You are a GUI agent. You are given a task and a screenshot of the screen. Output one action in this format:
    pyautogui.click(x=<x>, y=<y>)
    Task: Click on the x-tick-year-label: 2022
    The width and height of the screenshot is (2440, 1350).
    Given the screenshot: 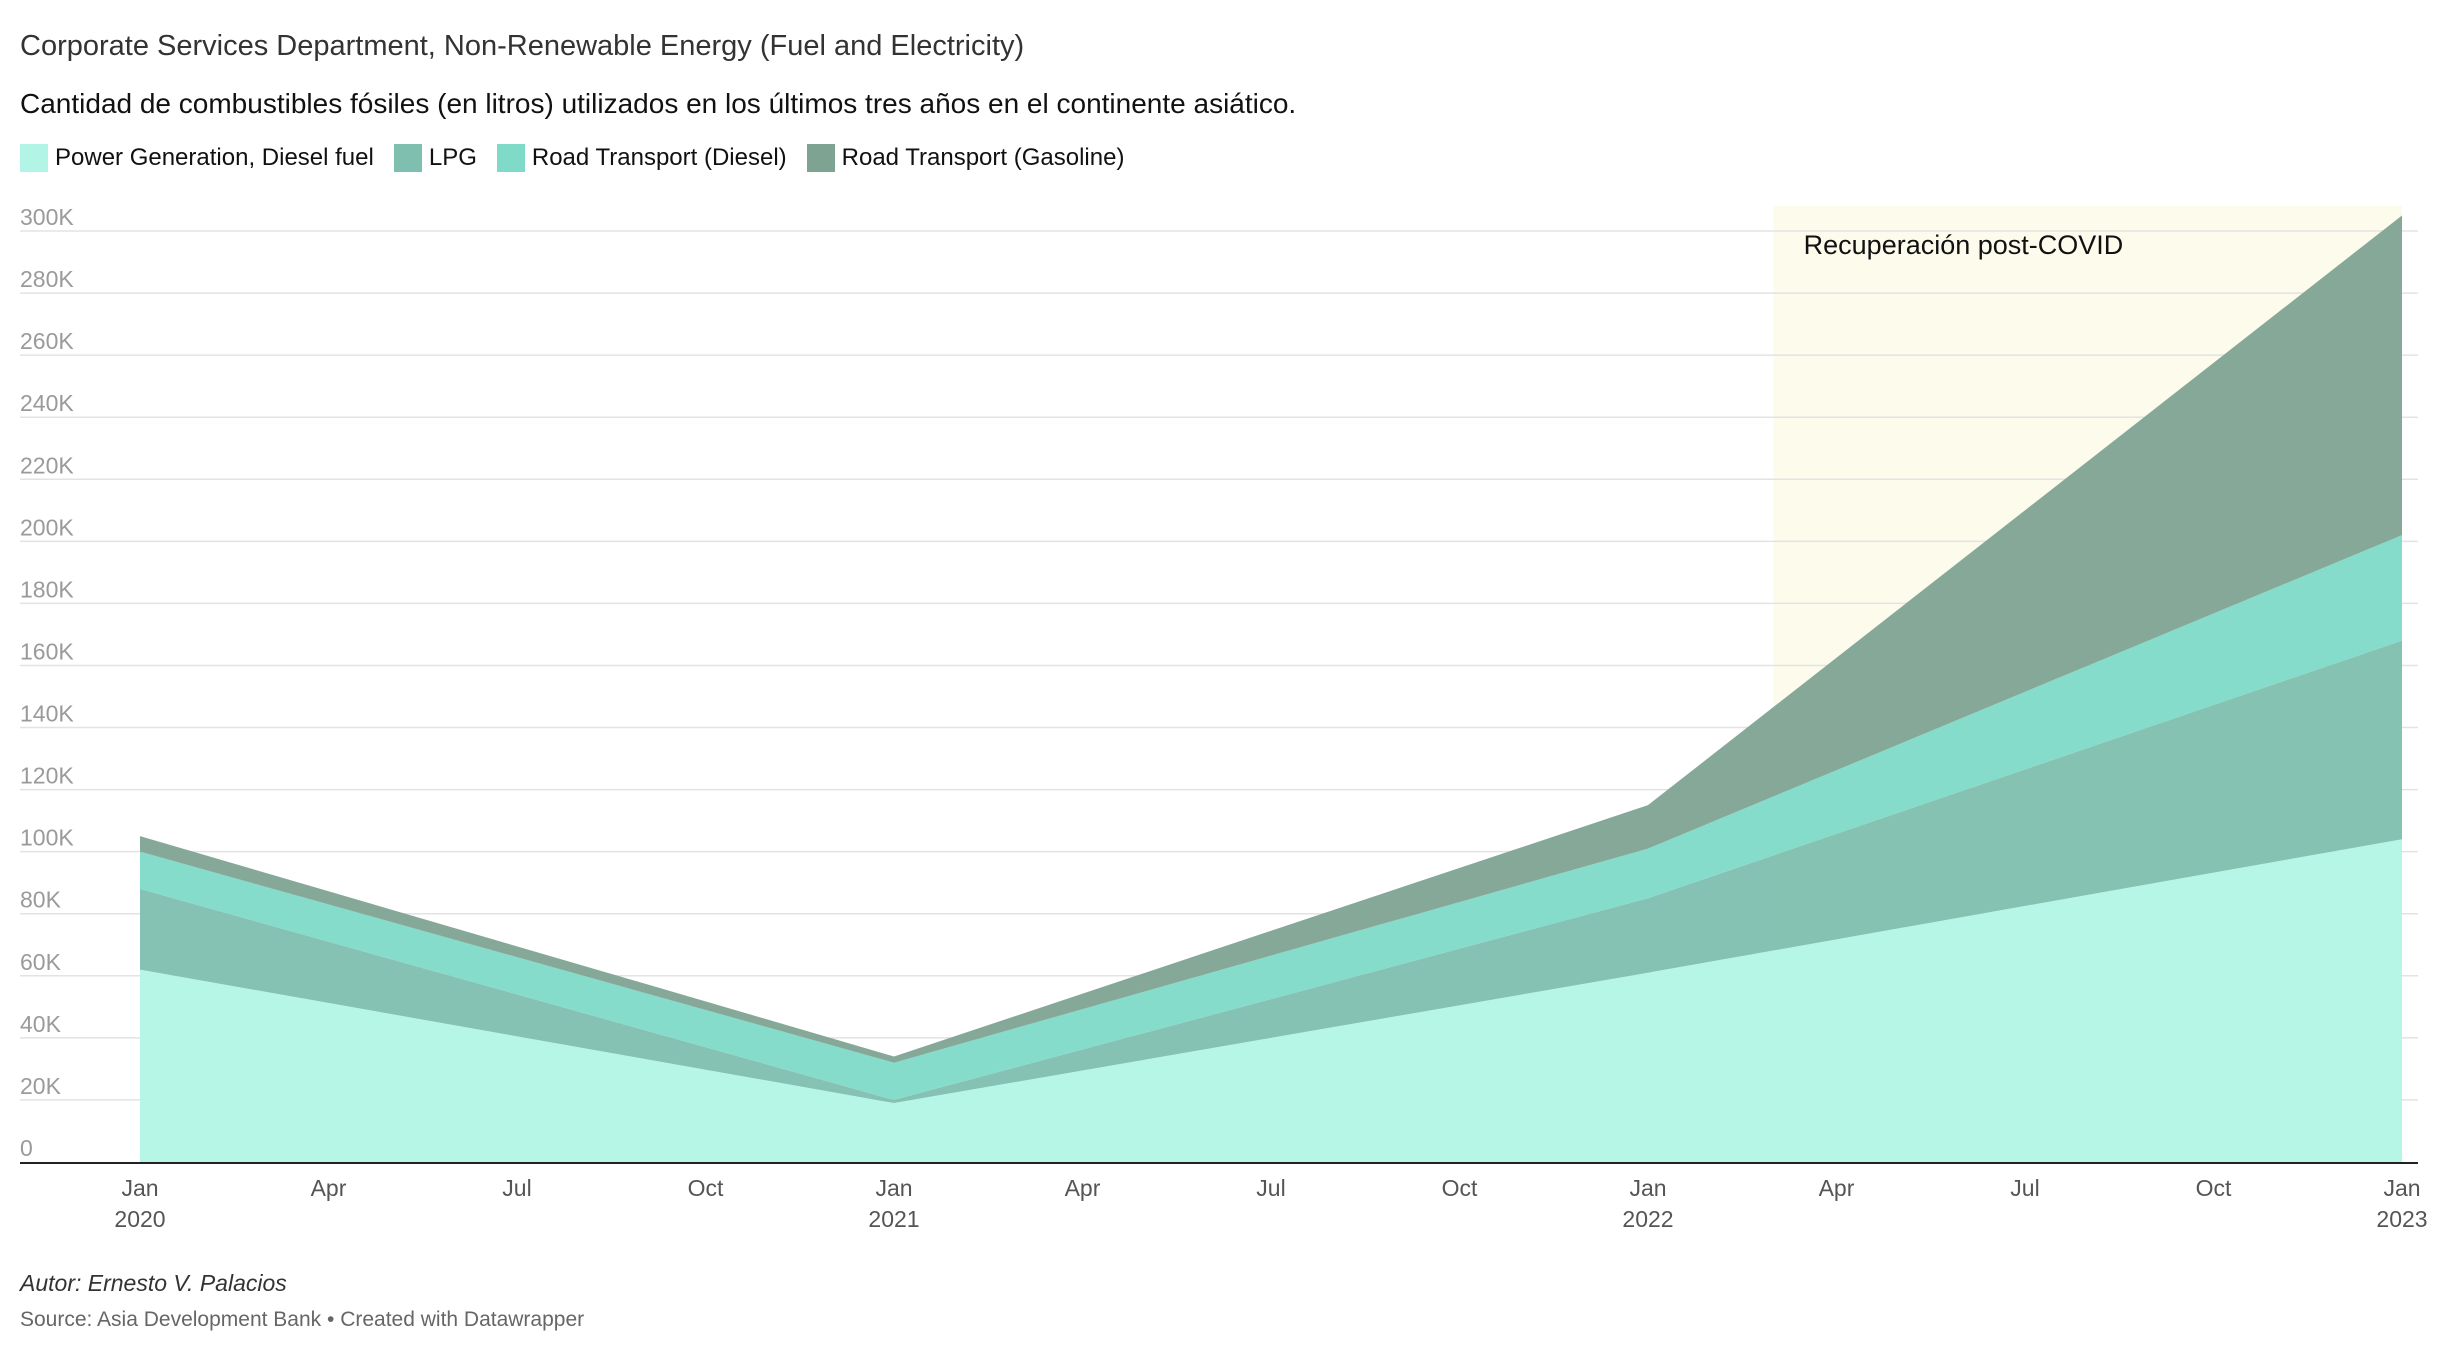 What is the action you would take?
    pyautogui.click(x=1647, y=1219)
    